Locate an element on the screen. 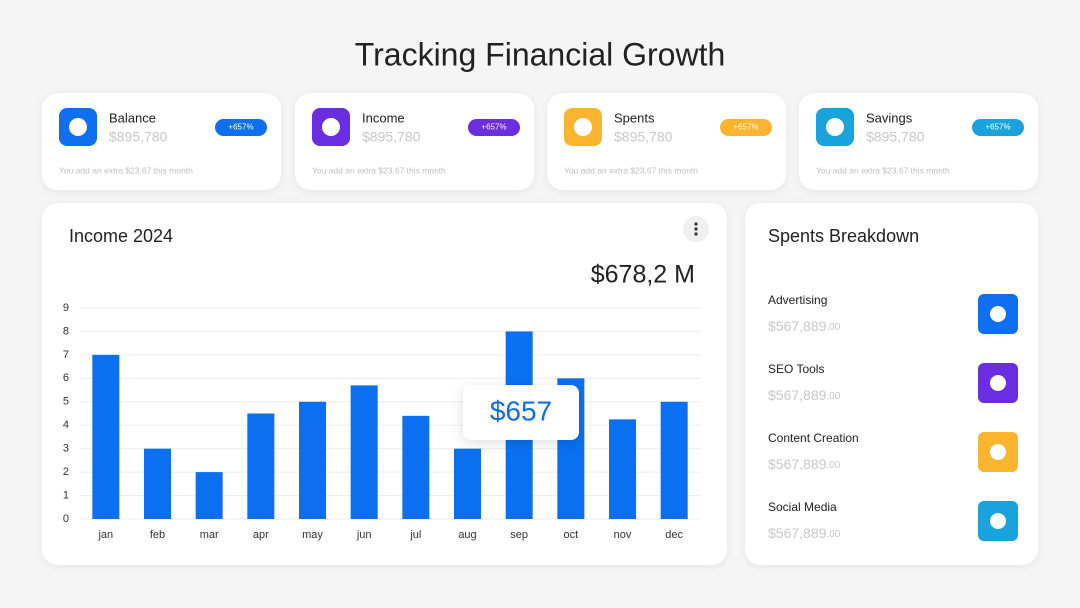 Image resolution: width=1080 pixels, height=608 pixels. callout-text: $657 is located at coordinates (521, 410).